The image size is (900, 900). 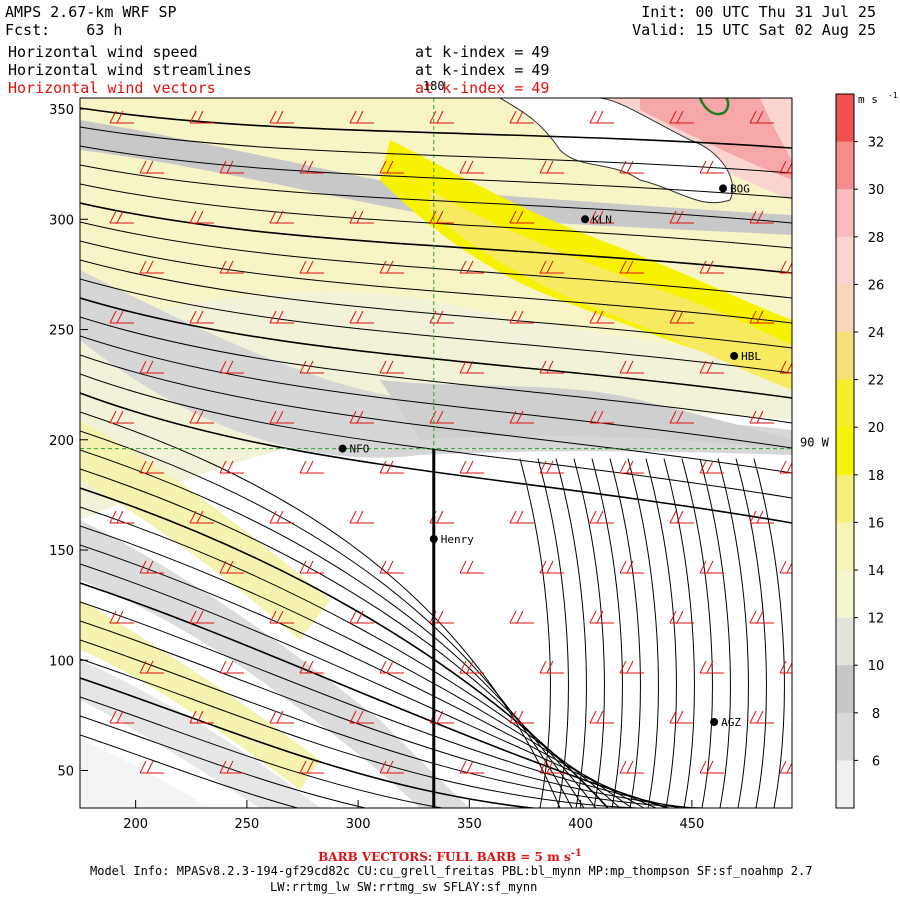 What do you see at coordinates (723, 188) in the screenshot?
I see `station-marker` at bounding box center [723, 188].